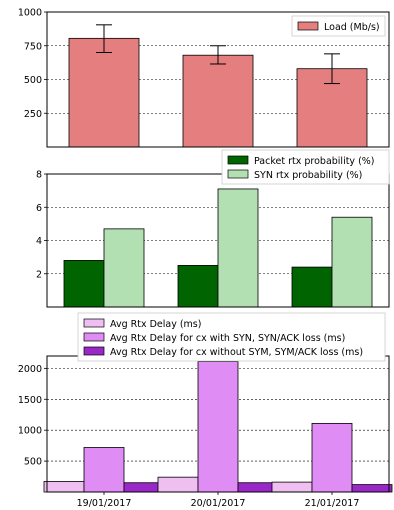  Describe the element at coordinates (372, 488) in the screenshot. I see `bar-2-s2-c2` at that location.